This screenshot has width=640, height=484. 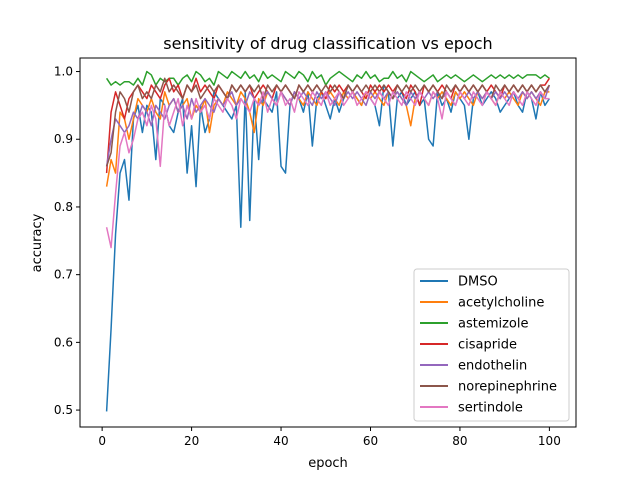 I want to click on legend-label: norepinephrine, so click(x=507, y=387).